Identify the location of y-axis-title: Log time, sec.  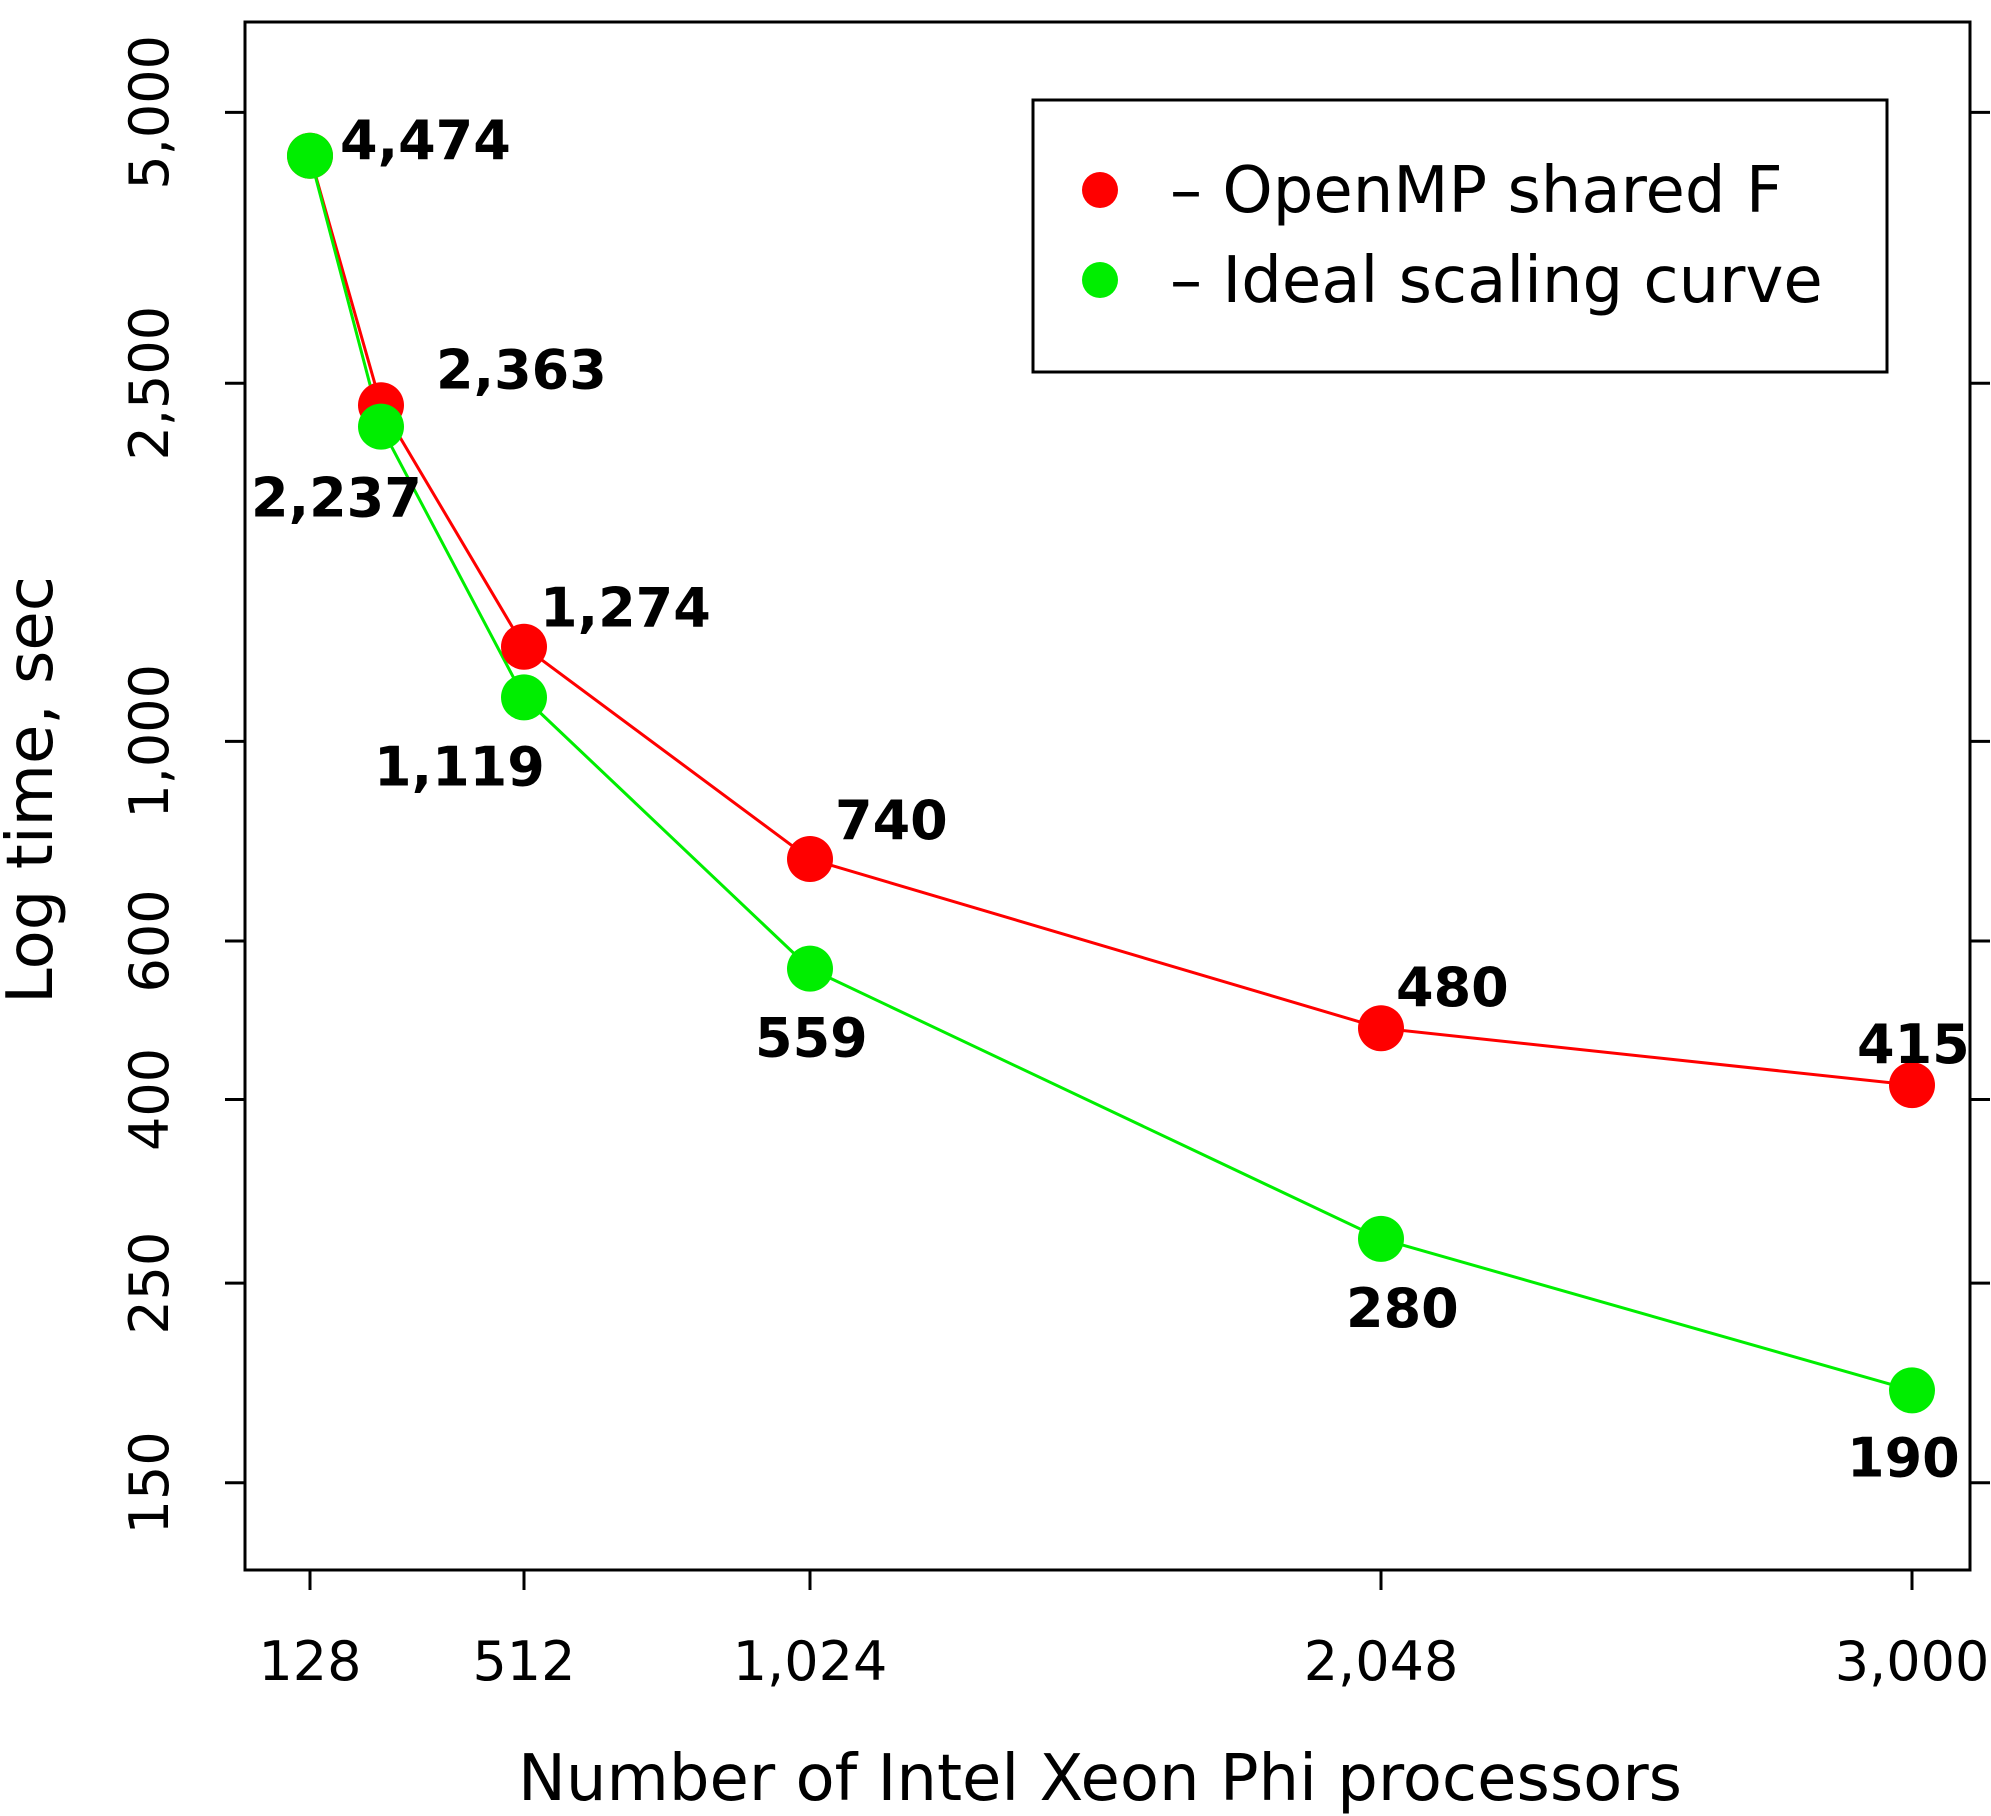
(34, 790).